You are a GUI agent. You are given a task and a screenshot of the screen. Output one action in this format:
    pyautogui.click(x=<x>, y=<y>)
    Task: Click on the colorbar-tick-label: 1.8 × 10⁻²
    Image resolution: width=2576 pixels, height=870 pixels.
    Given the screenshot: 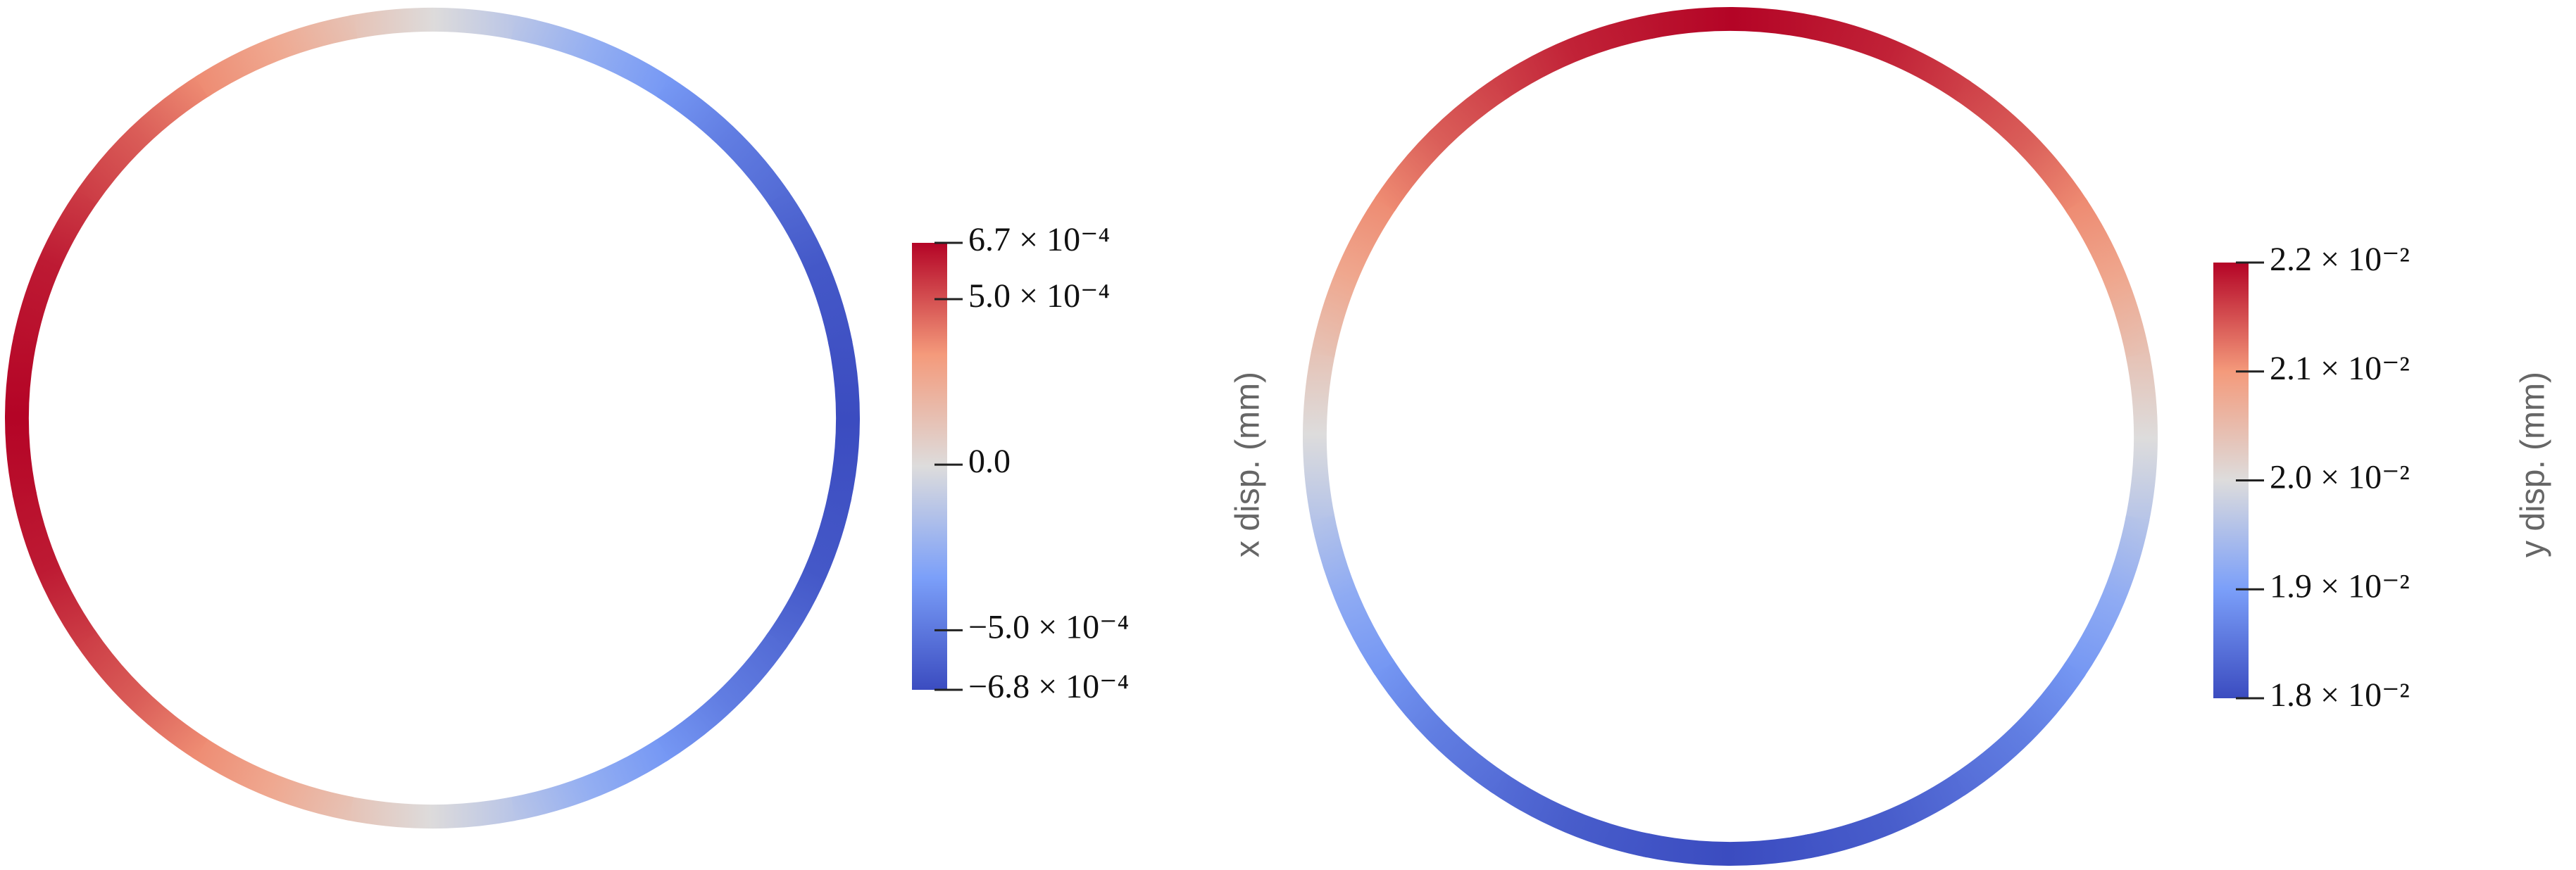 What is the action you would take?
    pyautogui.click(x=2340, y=695)
    